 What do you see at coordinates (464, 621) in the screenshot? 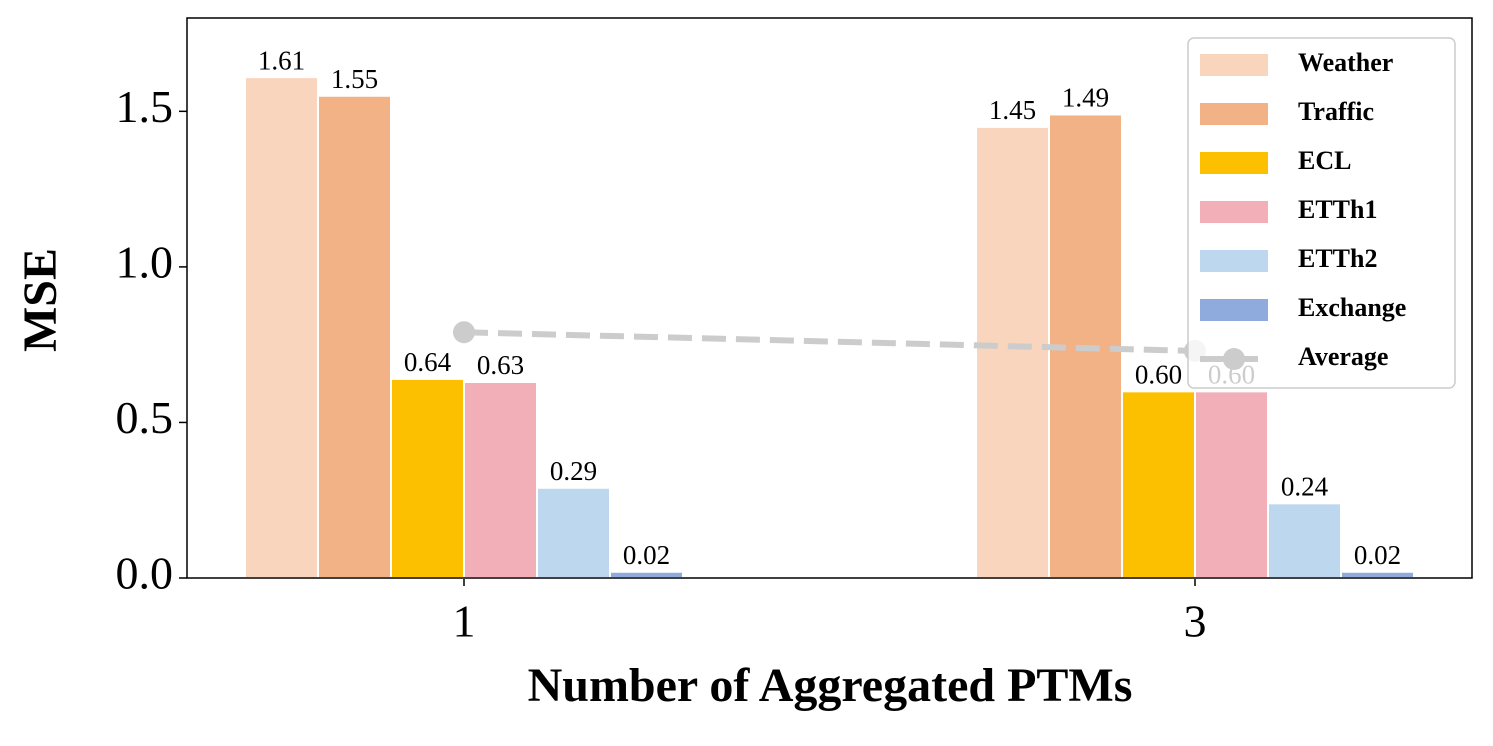
I see `x-tick-label: 1` at bounding box center [464, 621].